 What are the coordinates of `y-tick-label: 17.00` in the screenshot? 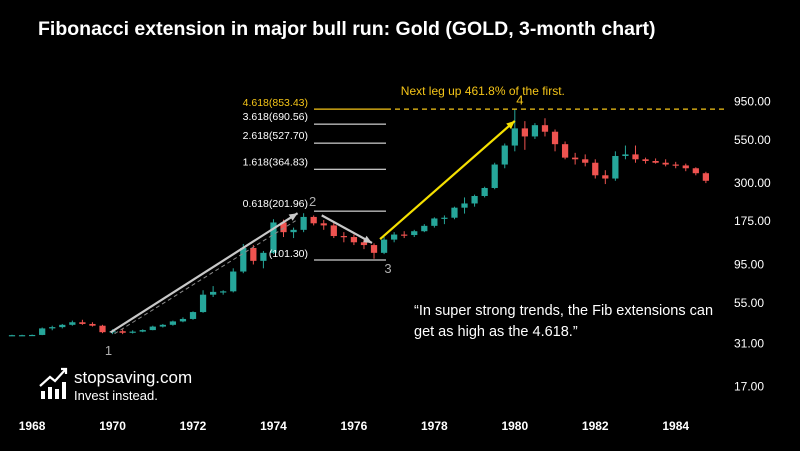 It's located at (749, 386).